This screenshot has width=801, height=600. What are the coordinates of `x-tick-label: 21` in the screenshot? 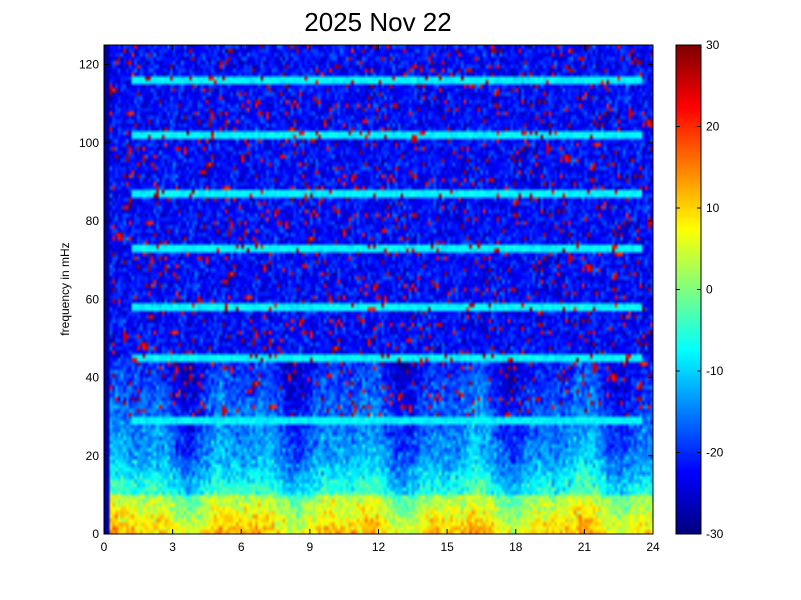 It's located at (585, 547).